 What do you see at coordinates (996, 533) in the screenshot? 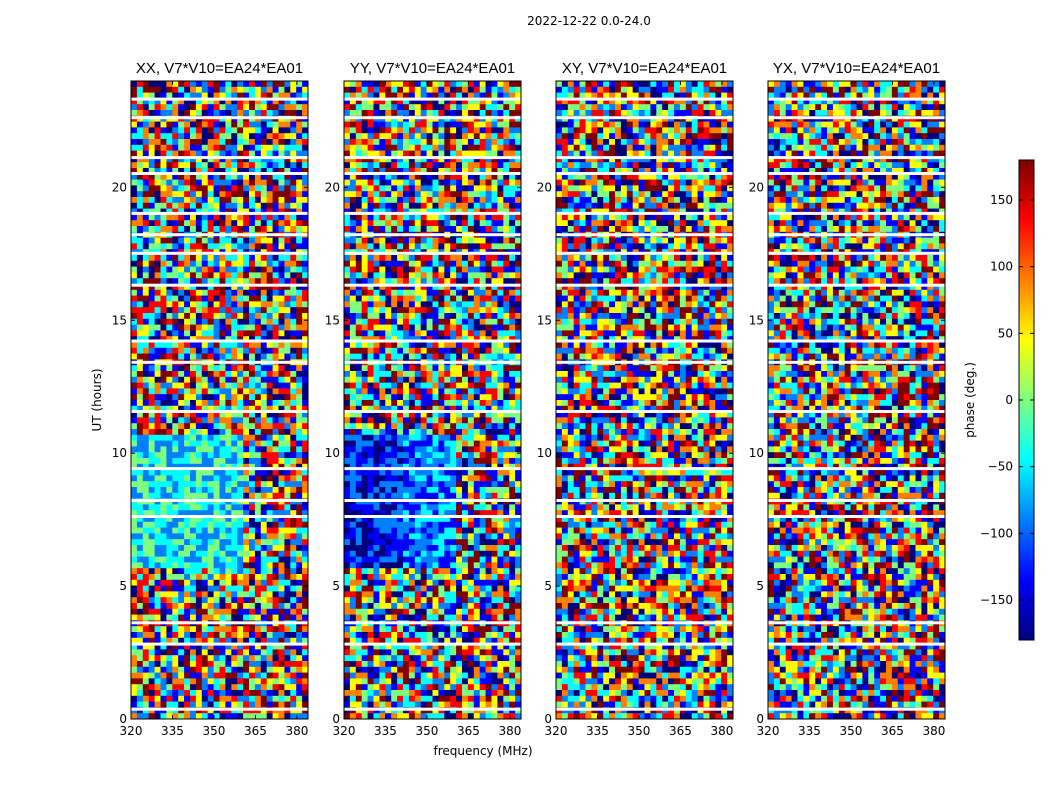
I see `colorbar-tick-label: −100` at bounding box center [996, 533].